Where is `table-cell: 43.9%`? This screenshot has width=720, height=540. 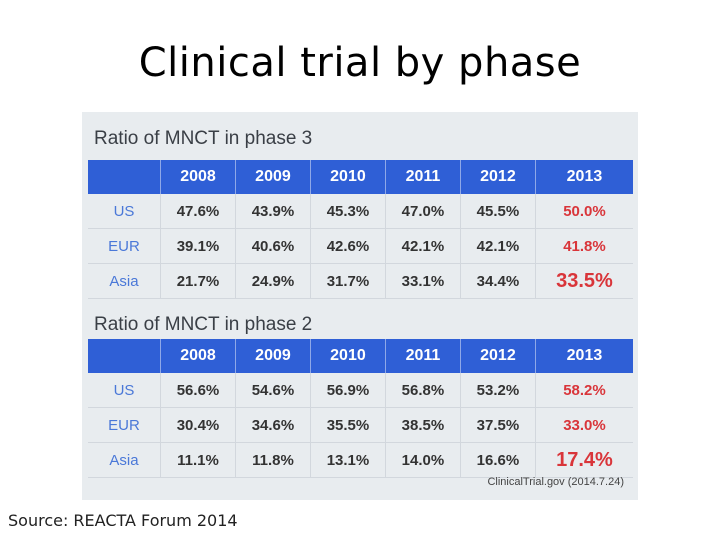
table-cell: 43.9% is located at coordinates (273, 211).